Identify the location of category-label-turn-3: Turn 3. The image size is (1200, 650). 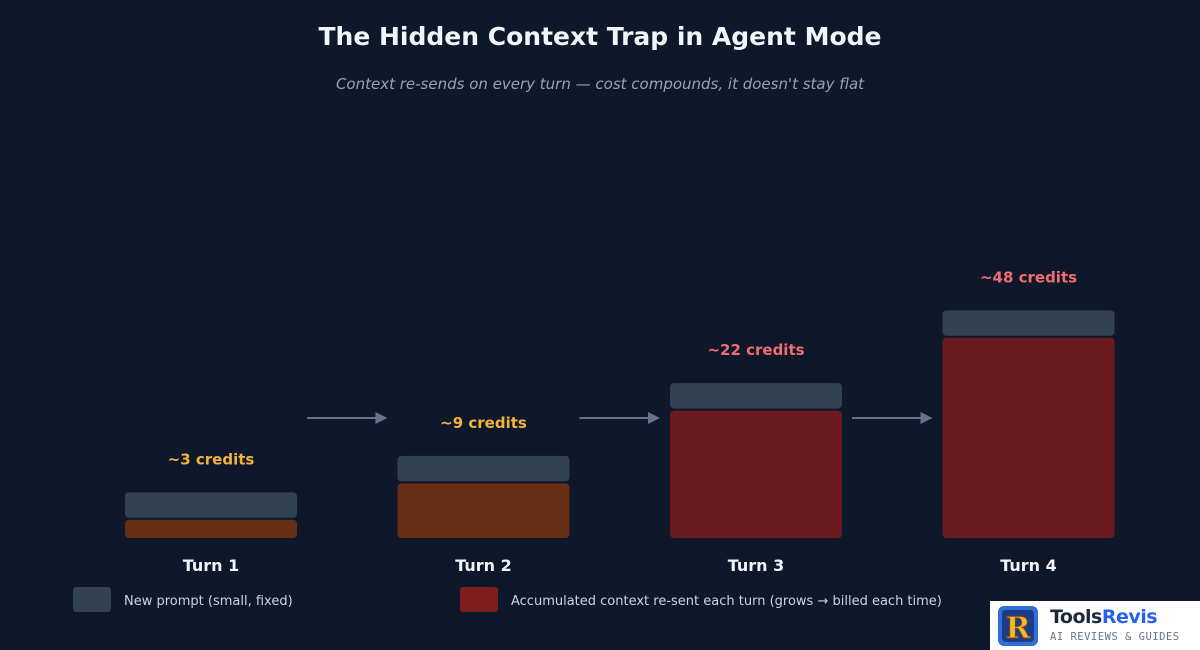
(756, 565).